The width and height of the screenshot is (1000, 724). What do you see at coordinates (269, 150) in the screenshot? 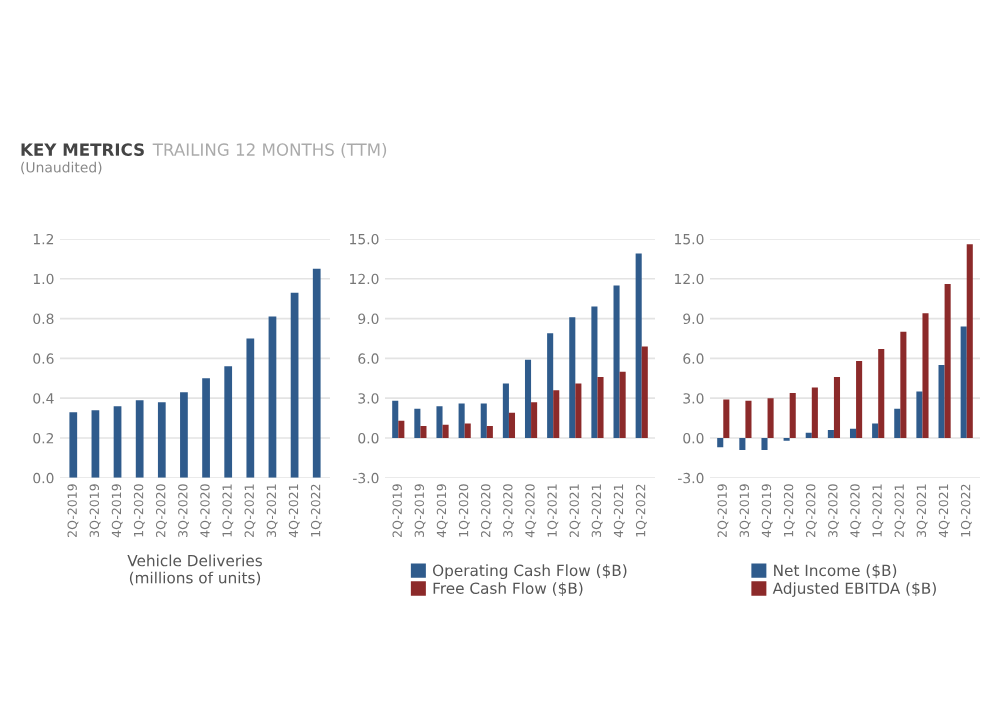
I see `chart-subtitle: TRAILING 12 MONTHS (TTM)` at bounding box center [269, 150].